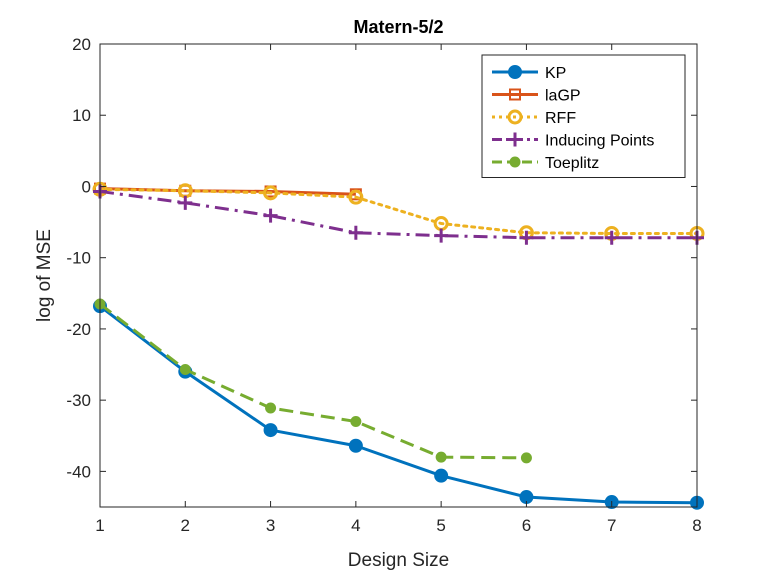 This screenshot has height=576, width=768. Describe the element at coordinates (81, 115) in the screenshot. I see `y-tick-label: 10` at that location.